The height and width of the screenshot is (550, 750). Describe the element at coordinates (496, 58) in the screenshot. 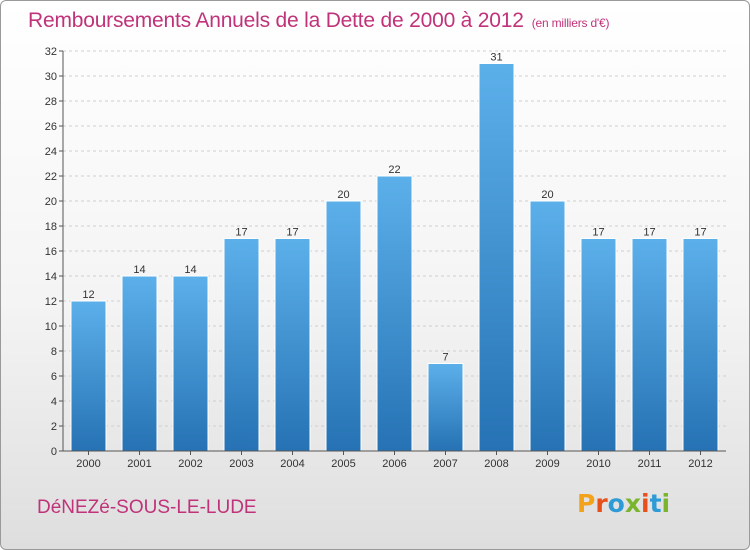

I see `data-label: 31` at that location.